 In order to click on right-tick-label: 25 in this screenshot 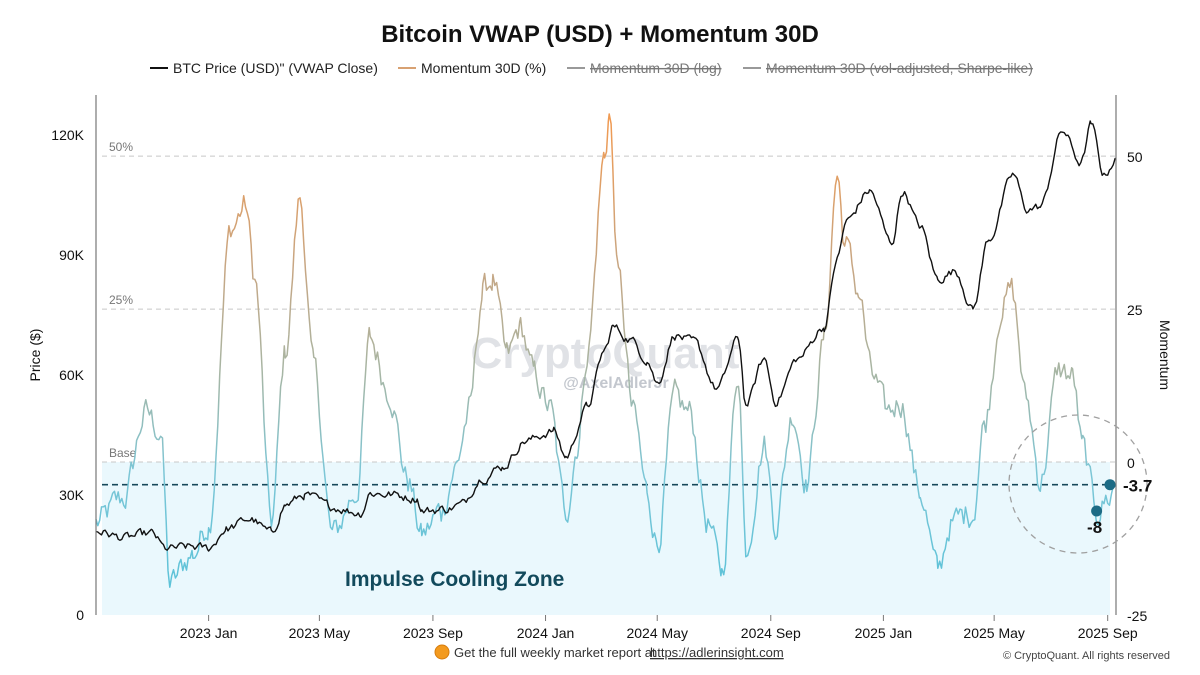, I will do `click(1135, 310)`.